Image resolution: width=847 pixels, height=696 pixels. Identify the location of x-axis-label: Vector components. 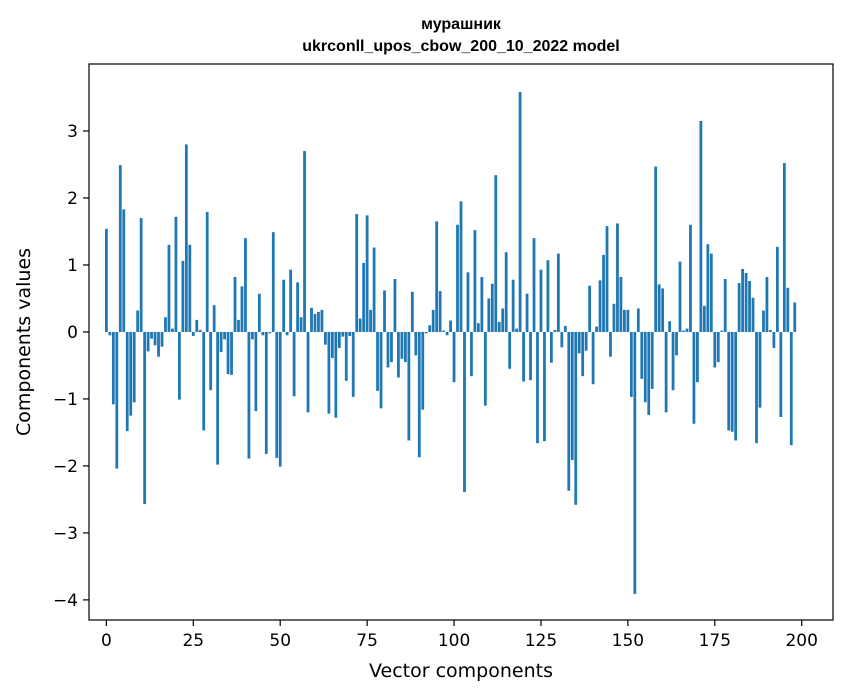
(461, 671).